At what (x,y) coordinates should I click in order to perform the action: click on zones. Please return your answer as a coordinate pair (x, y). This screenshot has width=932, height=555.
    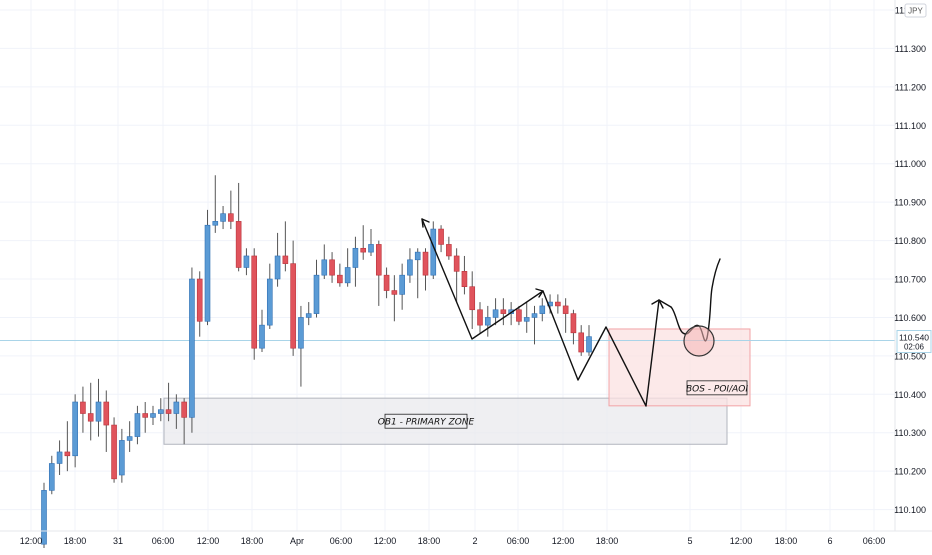
    Looking at the image, I should click on (457, 386).